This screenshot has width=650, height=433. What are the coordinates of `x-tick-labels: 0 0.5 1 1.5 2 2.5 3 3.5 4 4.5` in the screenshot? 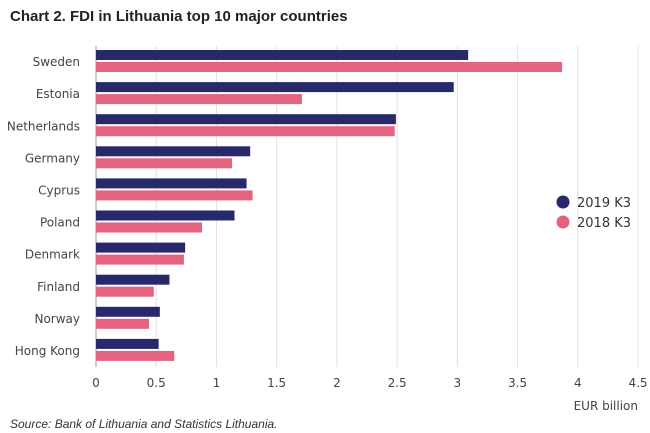 It's located at (369, 383).